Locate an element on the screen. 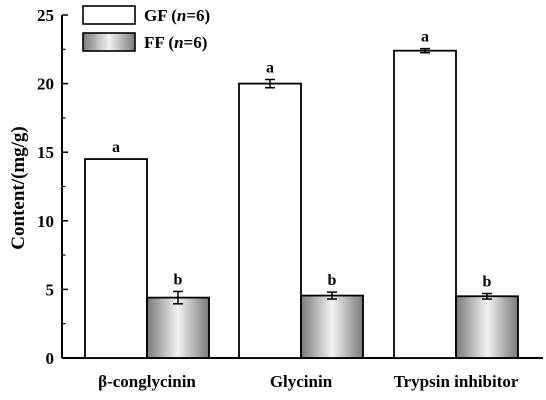 The image size is (546, 400). category-label: Glycinin is located at coordinates (301, 381).